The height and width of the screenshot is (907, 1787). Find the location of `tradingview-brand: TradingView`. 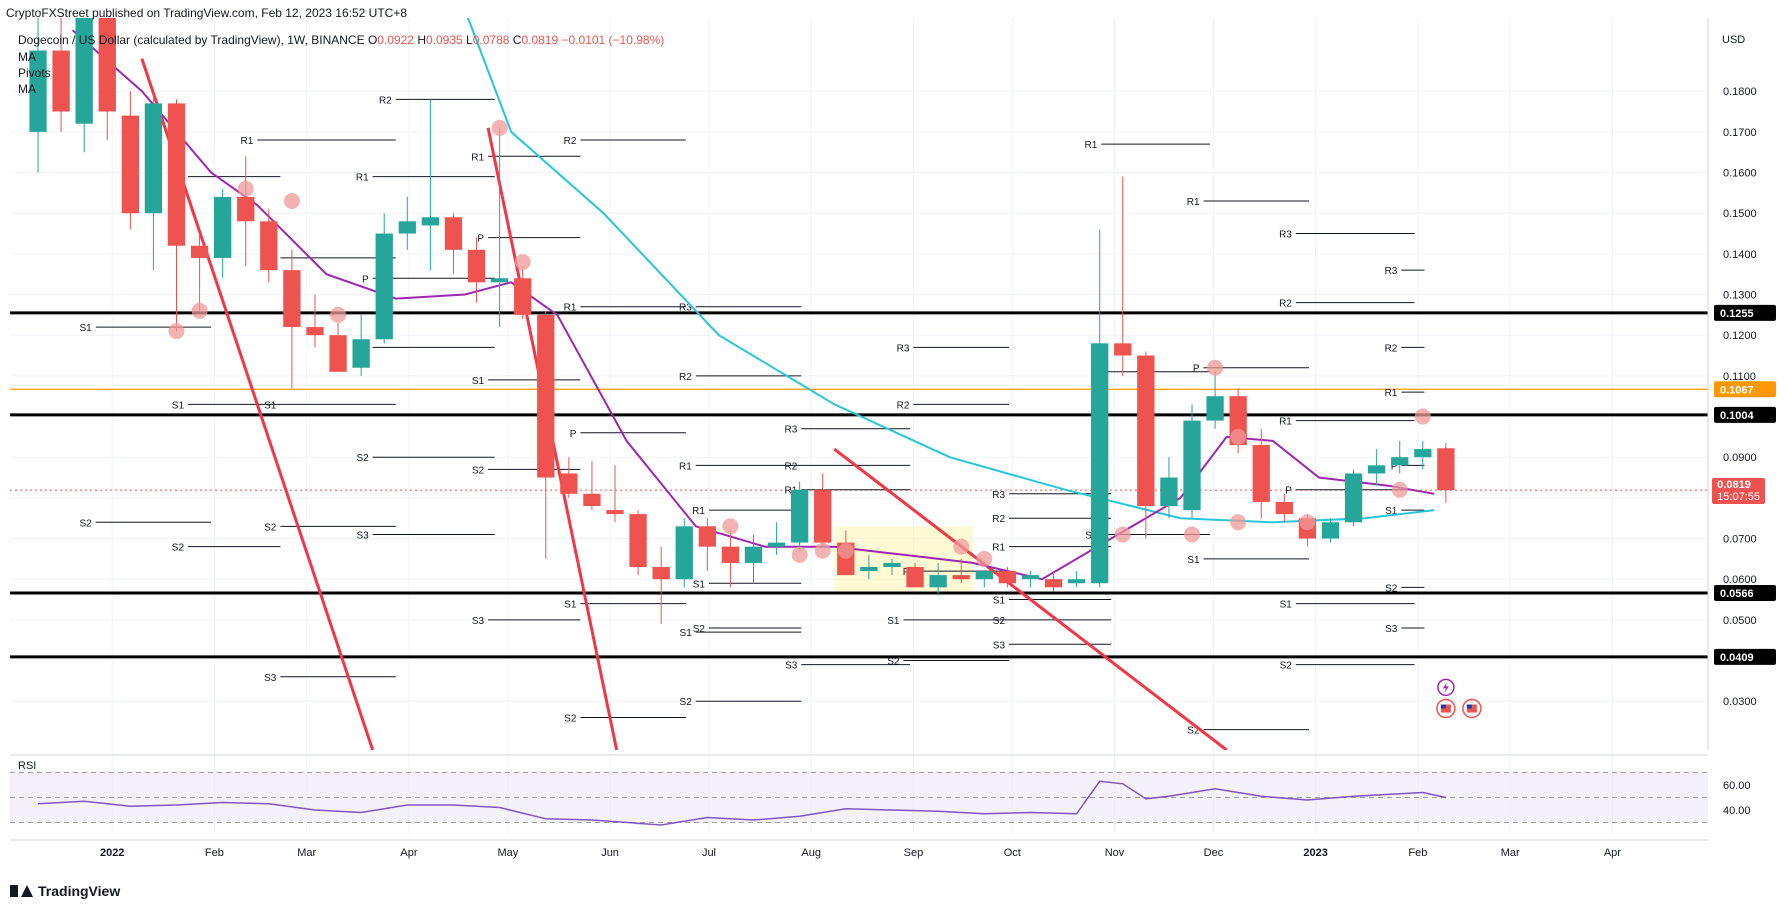

tradingview-brand: TradingView is located at coordinates (79, 891).